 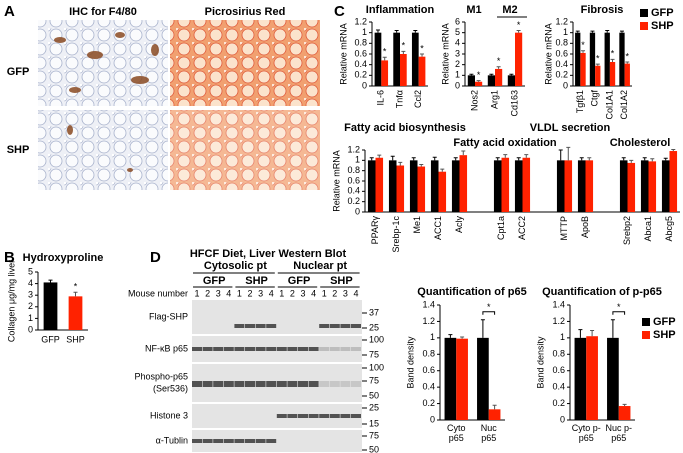 I want to click on column-header: IHC for F4/80, so click(x=103, y=12).